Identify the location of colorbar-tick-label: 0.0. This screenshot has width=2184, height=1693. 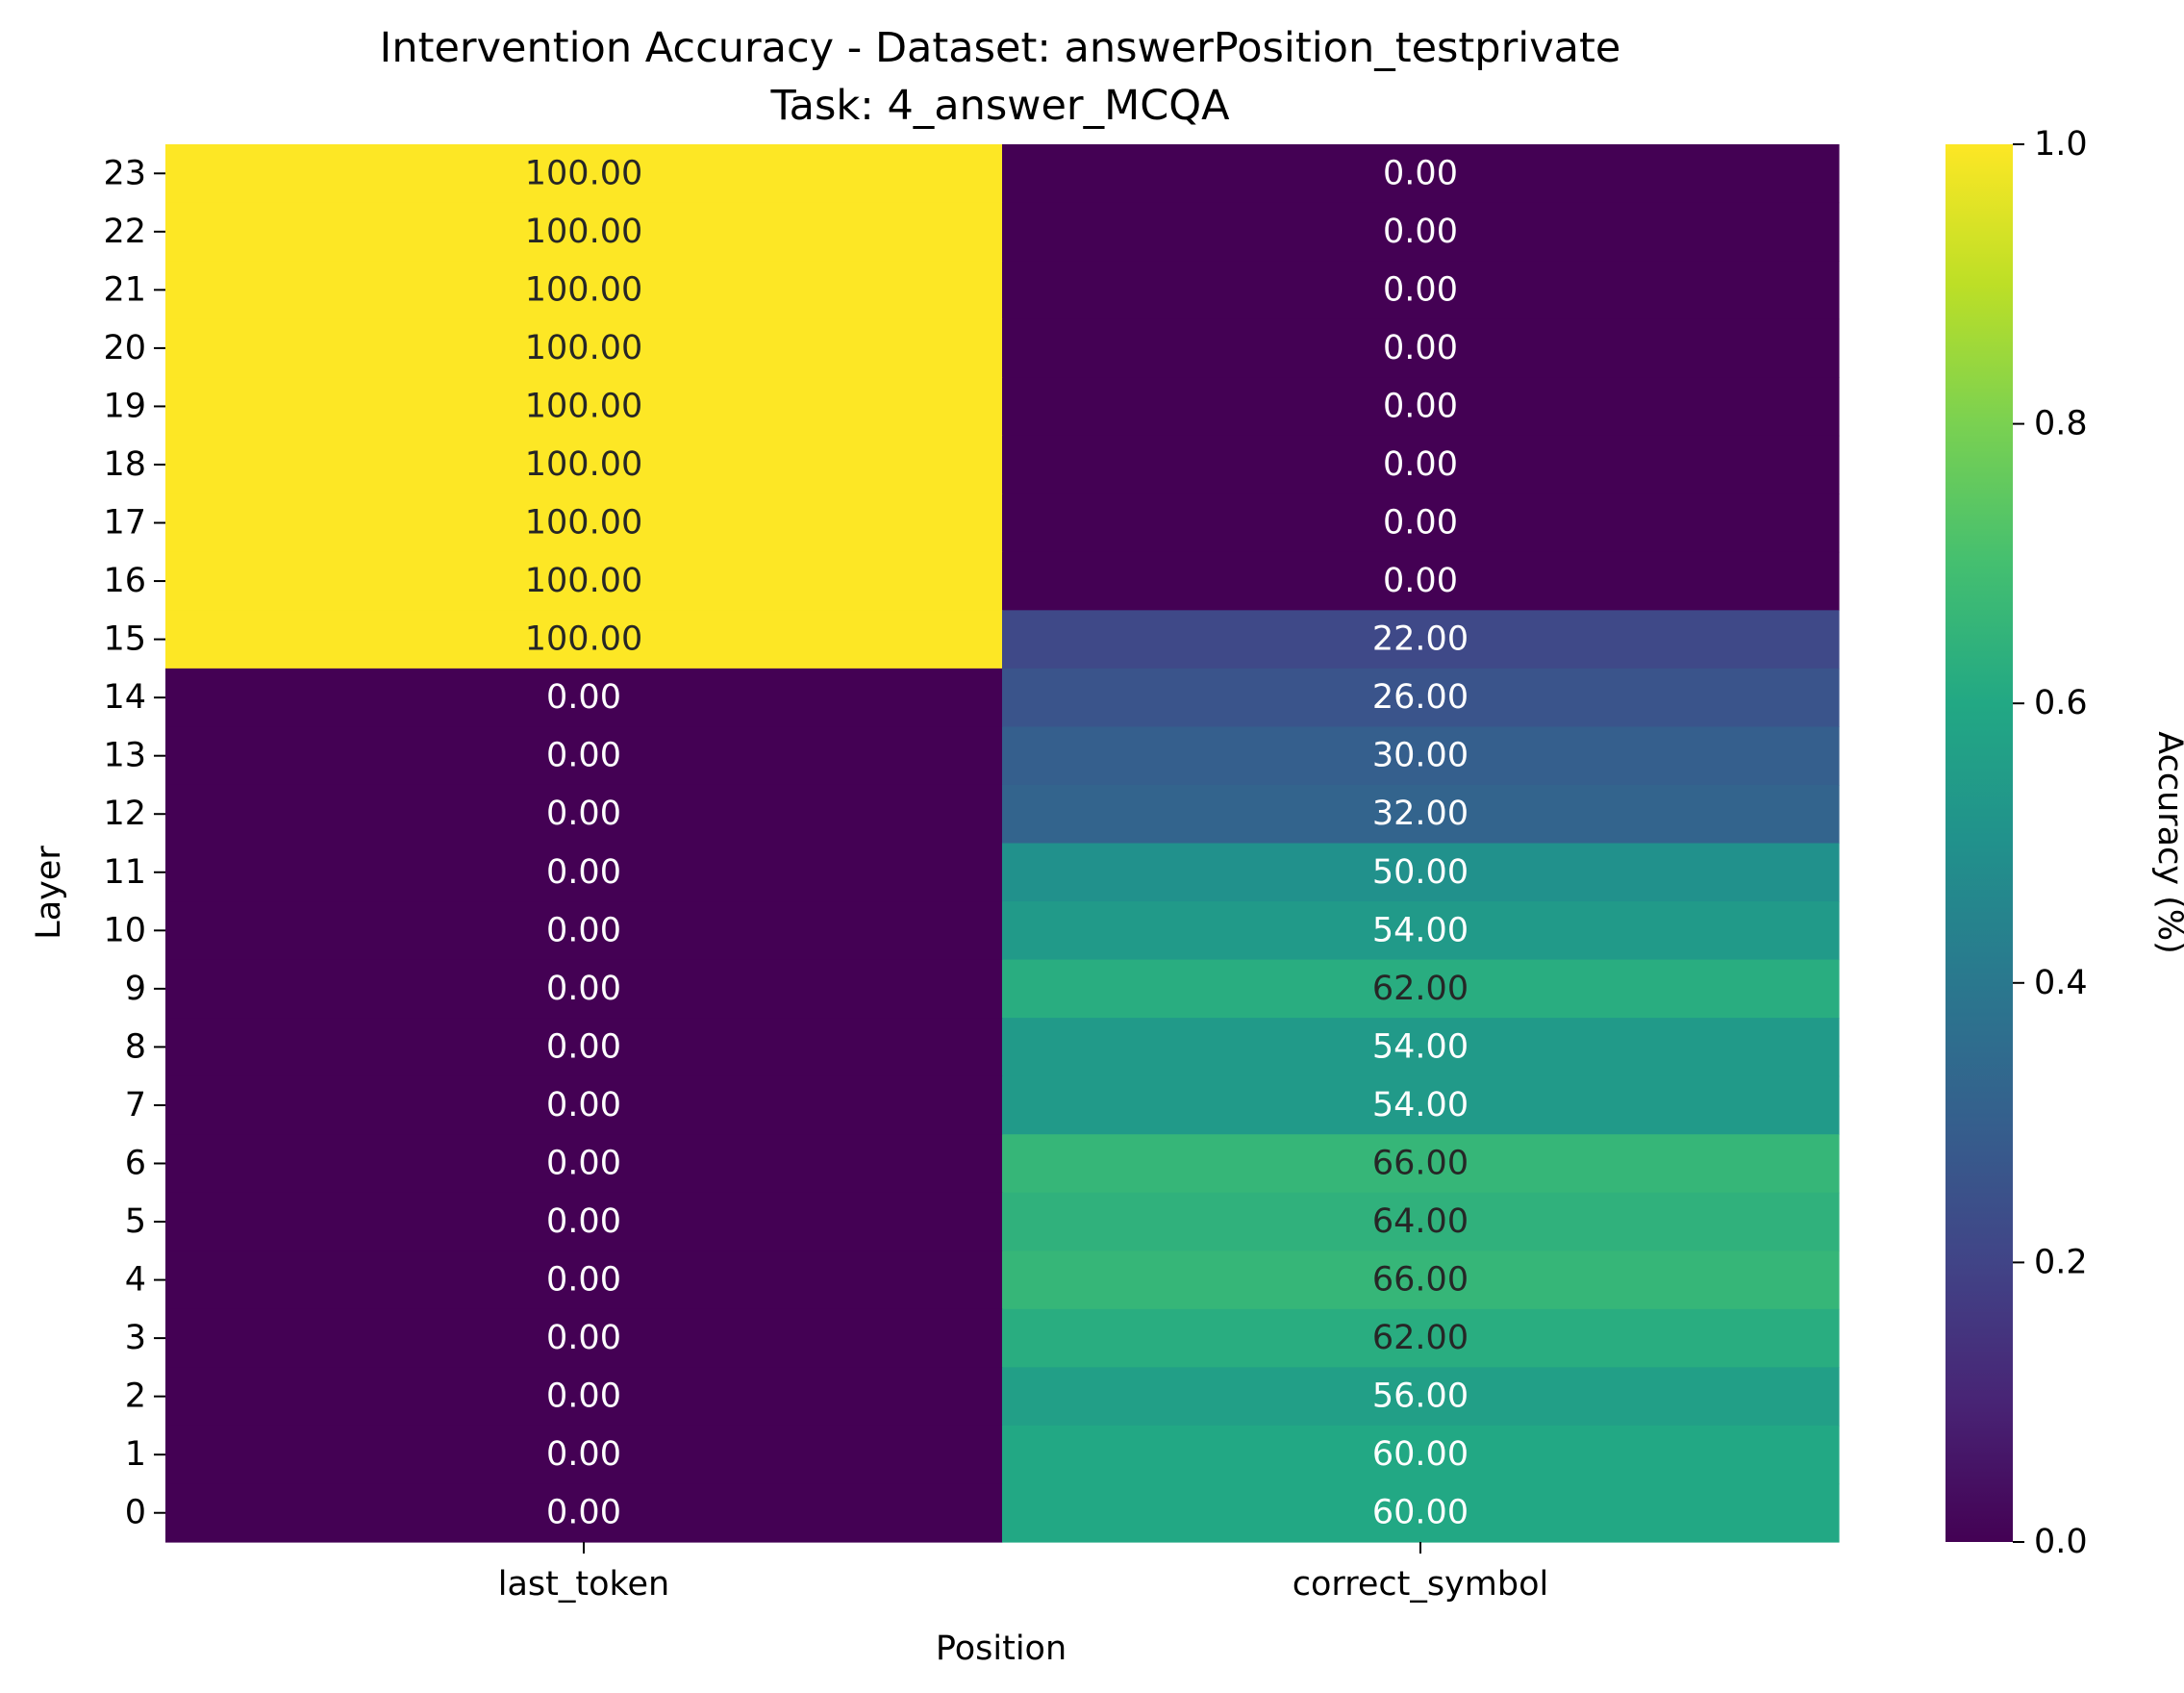
(2061, 1542).